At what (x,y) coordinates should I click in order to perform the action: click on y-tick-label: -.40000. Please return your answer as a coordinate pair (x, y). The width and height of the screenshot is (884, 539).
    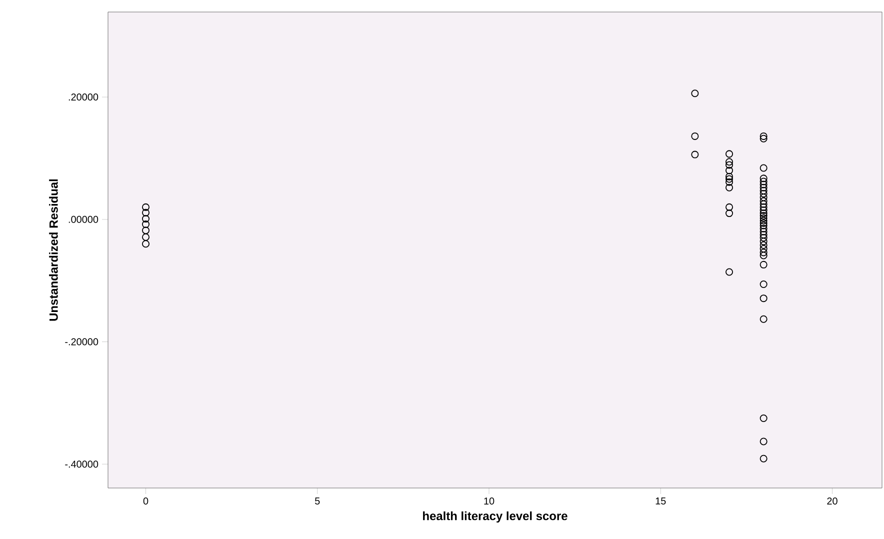
    Looking at the image, I should click on (81, 464).